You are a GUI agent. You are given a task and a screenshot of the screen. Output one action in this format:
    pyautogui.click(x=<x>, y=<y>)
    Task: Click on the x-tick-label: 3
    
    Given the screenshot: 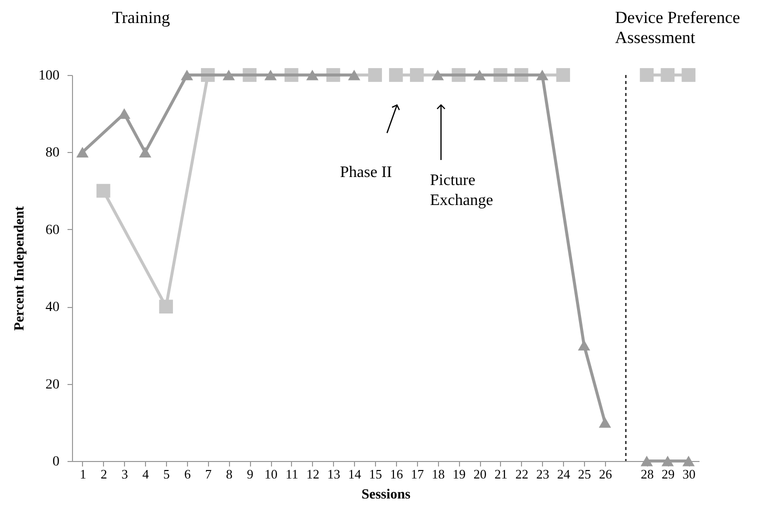 What is the action you would take?
    pyautogui.click(x=125, y=474)
    